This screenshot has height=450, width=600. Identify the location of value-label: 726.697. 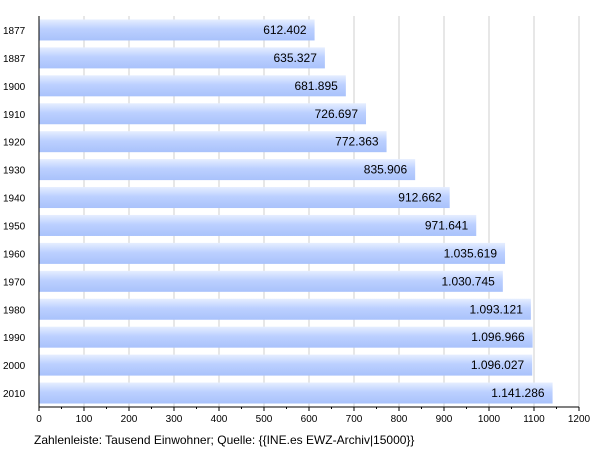
(337, 114).